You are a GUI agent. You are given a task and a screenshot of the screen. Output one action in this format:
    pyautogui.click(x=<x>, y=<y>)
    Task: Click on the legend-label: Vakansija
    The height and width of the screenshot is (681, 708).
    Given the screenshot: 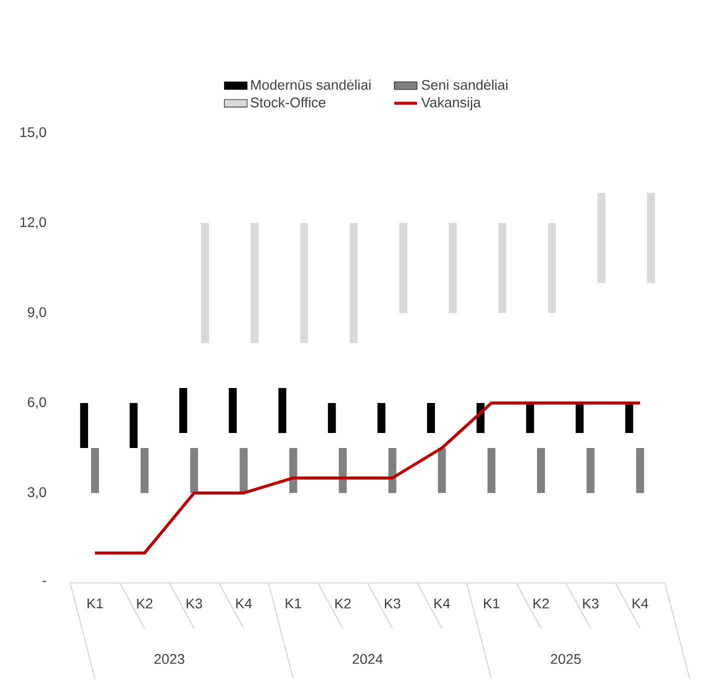 What is the action you would take?
    pyautogui.click(x=451, y=103)
    